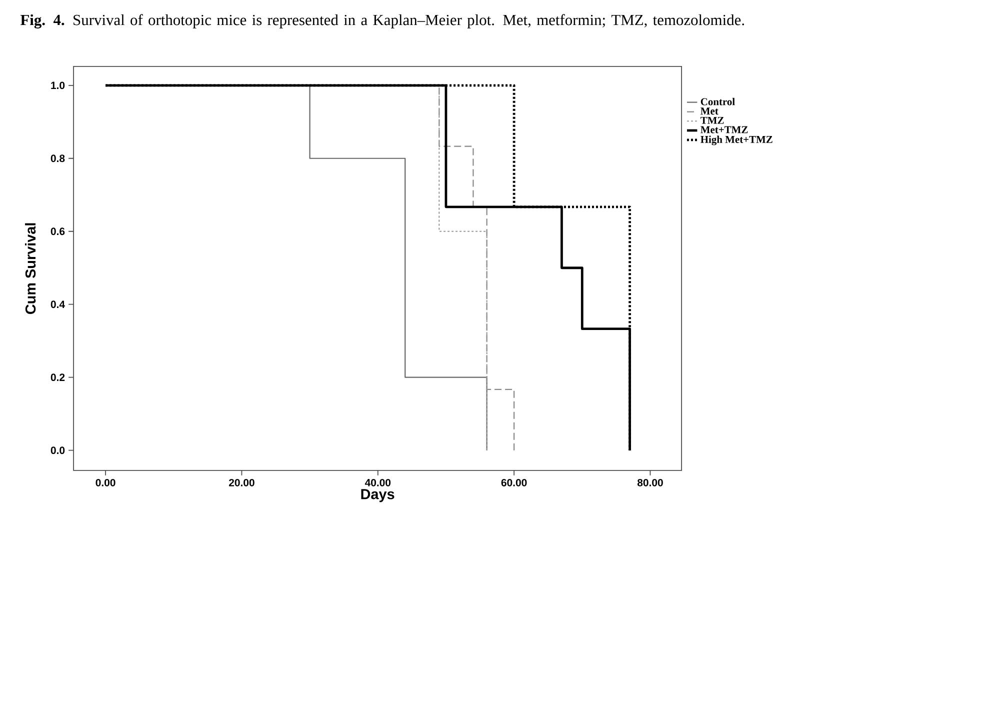 The height and width of the screenshot is (704, 993). Describe the element at coordinates (57, 304) in the screenshot. I see `y-tick-label: 0.4` at that location.